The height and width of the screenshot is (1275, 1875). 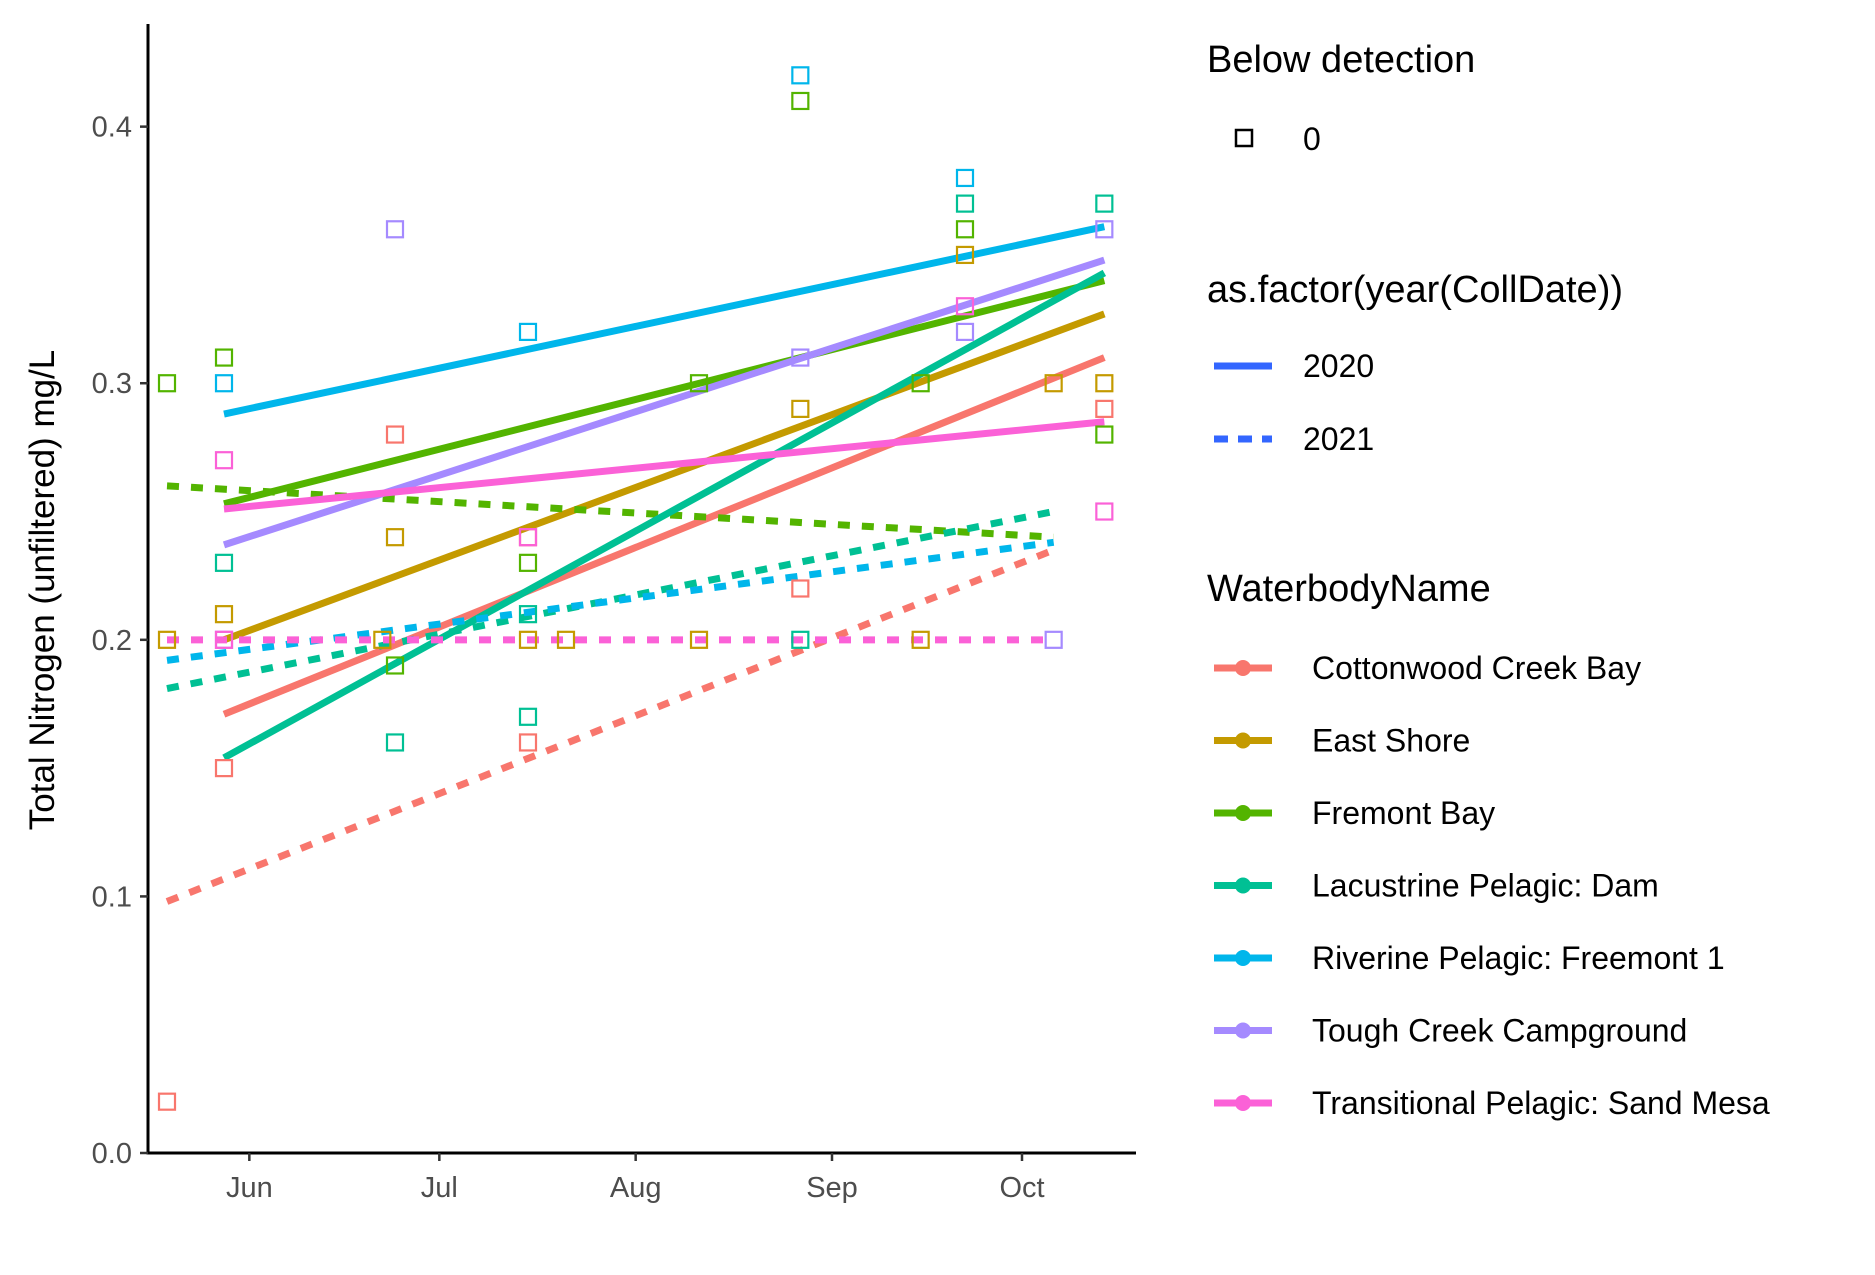 I want to click on x-axis-ticks: Jun Jul Aug Sep Oct, so click(x=635, y=1178).